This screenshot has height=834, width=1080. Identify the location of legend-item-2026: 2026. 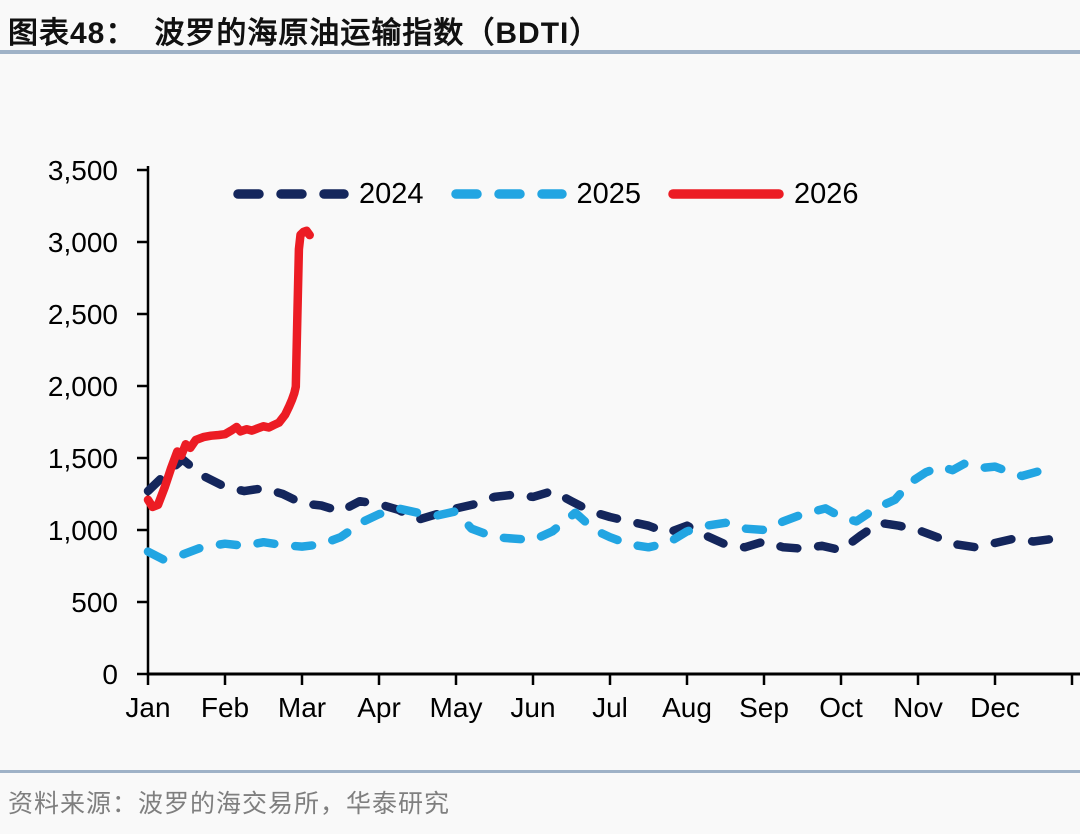
(763, 194).